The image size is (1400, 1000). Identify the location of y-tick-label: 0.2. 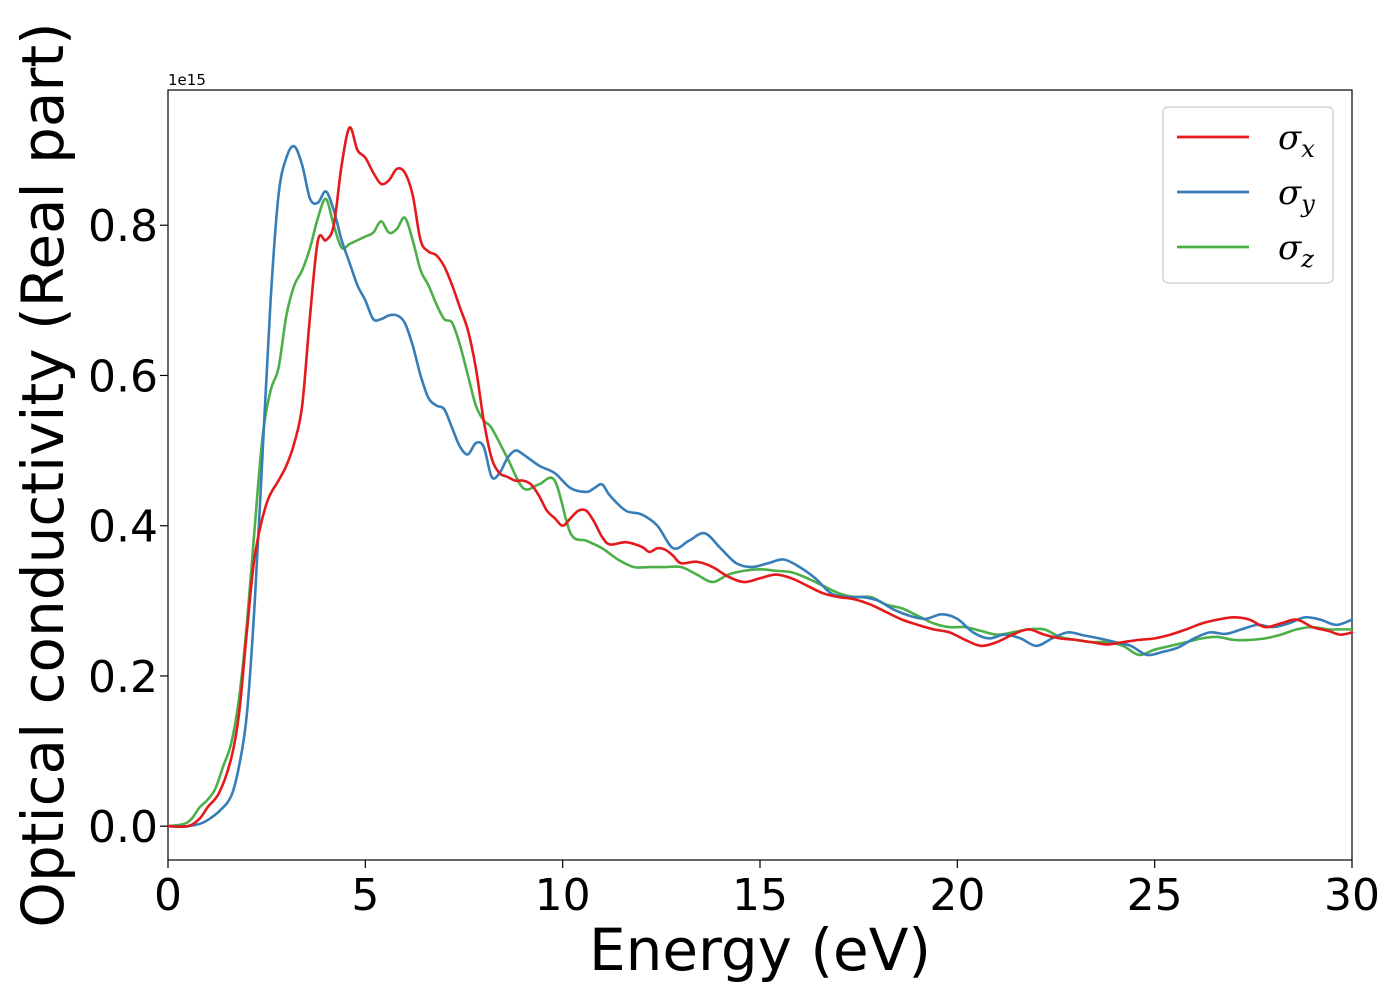
(123, 677).